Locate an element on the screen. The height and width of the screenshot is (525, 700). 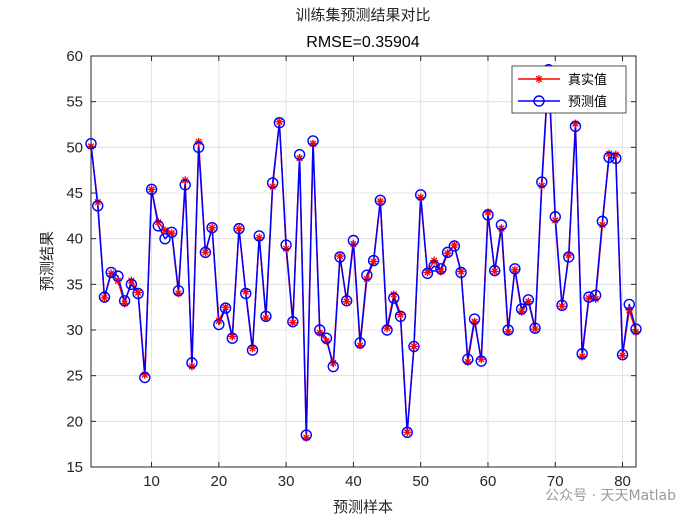
y-tick-label: 55 is located at coordinates (74, 102).